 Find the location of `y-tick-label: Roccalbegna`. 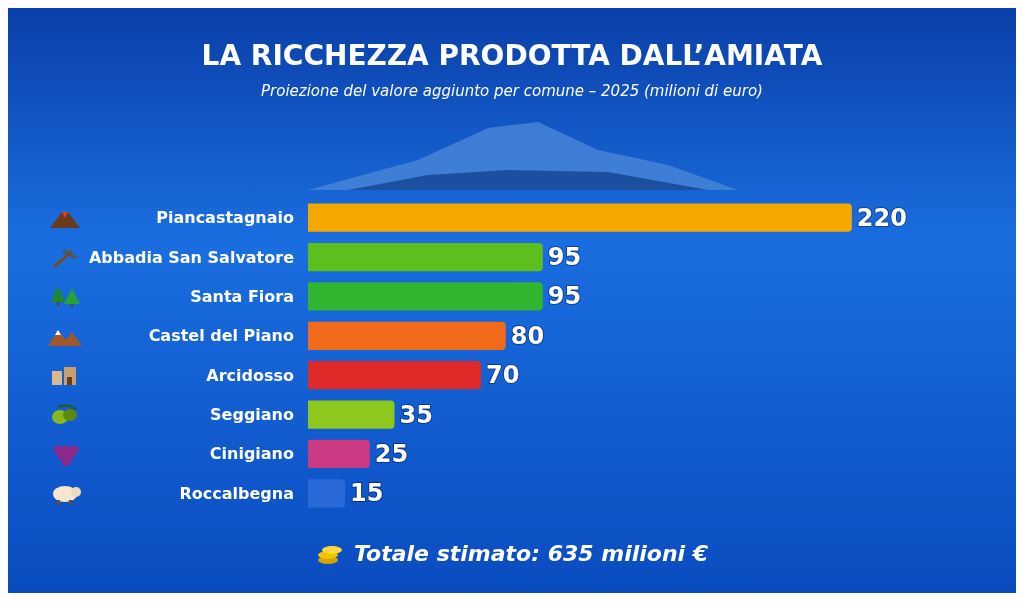

y-tick-label: Roccalbegna is located at coordinates (236, 493).